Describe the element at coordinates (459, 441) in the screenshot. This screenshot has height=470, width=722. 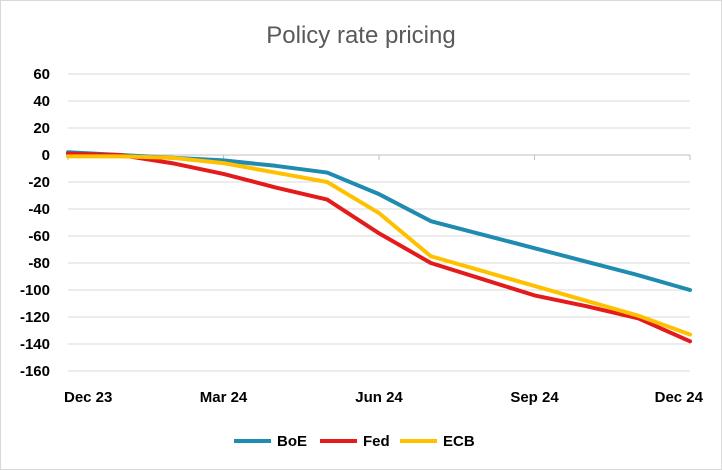
I see `legend-label-ecb: ECB` at that location.